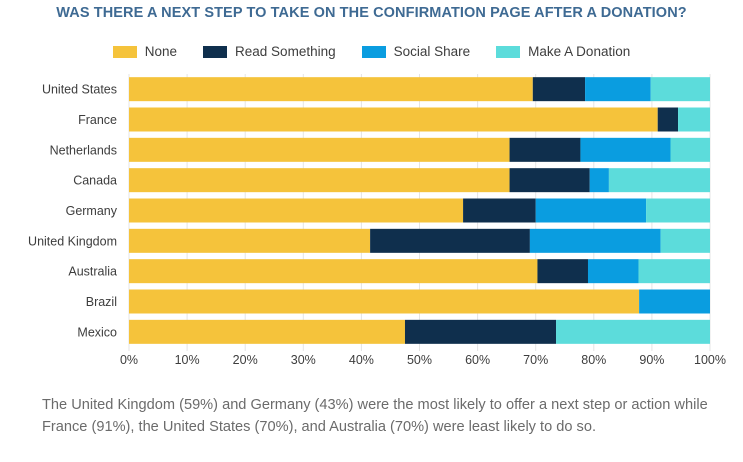 The height and width of the screenshot is (462, 743). Describe the element at coordinates (633, 331) in the screenshot. I see `bar-mexico-make-a-donation` at that location.